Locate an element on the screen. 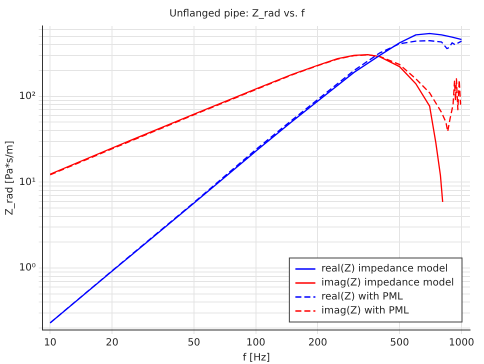 The image size is (484, 364). y-tick-label: 10⁰ is located at coordinates (27, 268).